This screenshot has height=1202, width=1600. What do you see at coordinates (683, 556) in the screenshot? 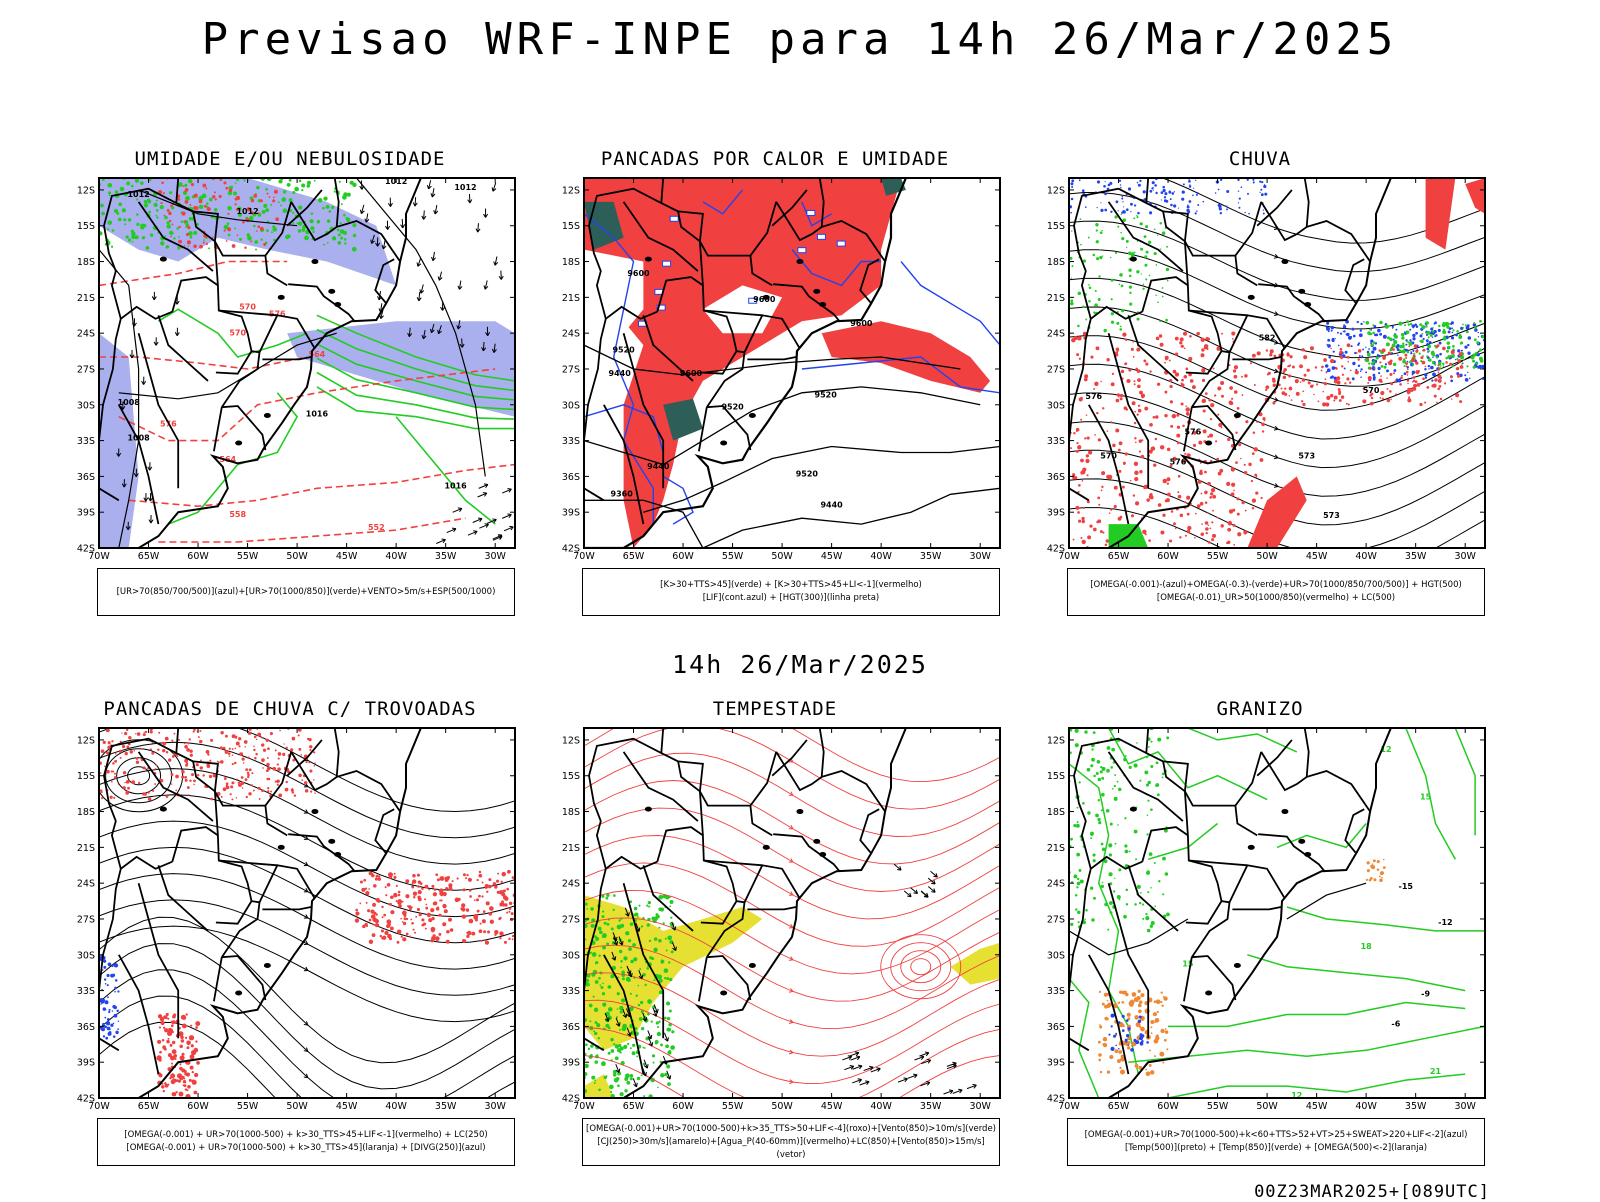
I see `lon-tick-label: 60W` at bounding box center [683, 556].